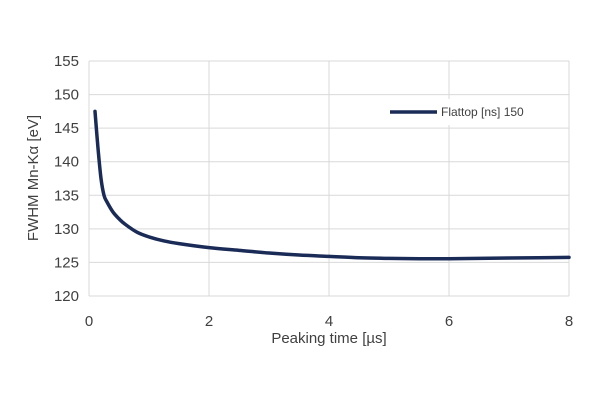 The height and width of the screenshot is (401, 600). I want to click on y-tick-label: 130, so click(66, 229).